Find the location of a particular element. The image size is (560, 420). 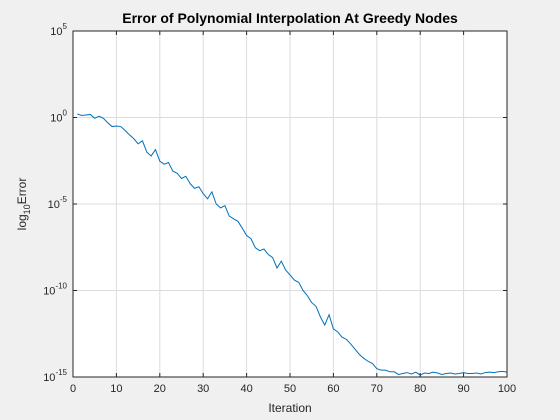

y-axis-label-rest: Error is located at coordinates (22, 191).